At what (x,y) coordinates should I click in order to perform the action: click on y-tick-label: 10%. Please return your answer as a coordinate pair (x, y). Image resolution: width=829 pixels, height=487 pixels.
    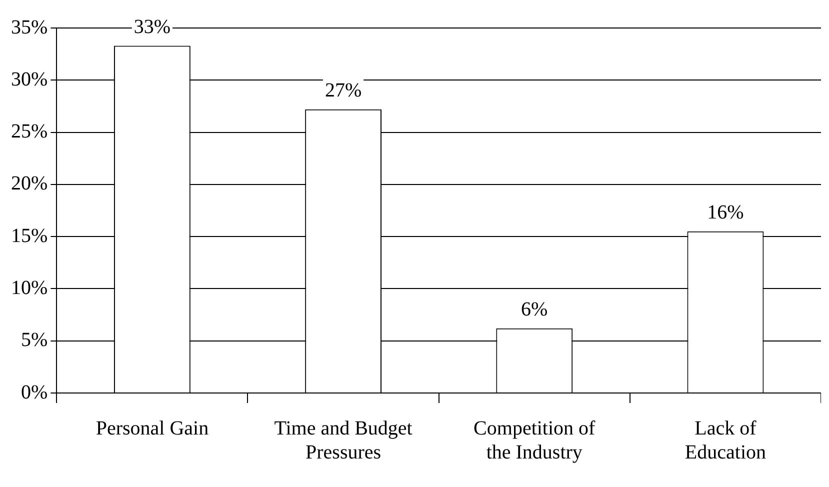
    Looking at the image, I should click on (29, 287).